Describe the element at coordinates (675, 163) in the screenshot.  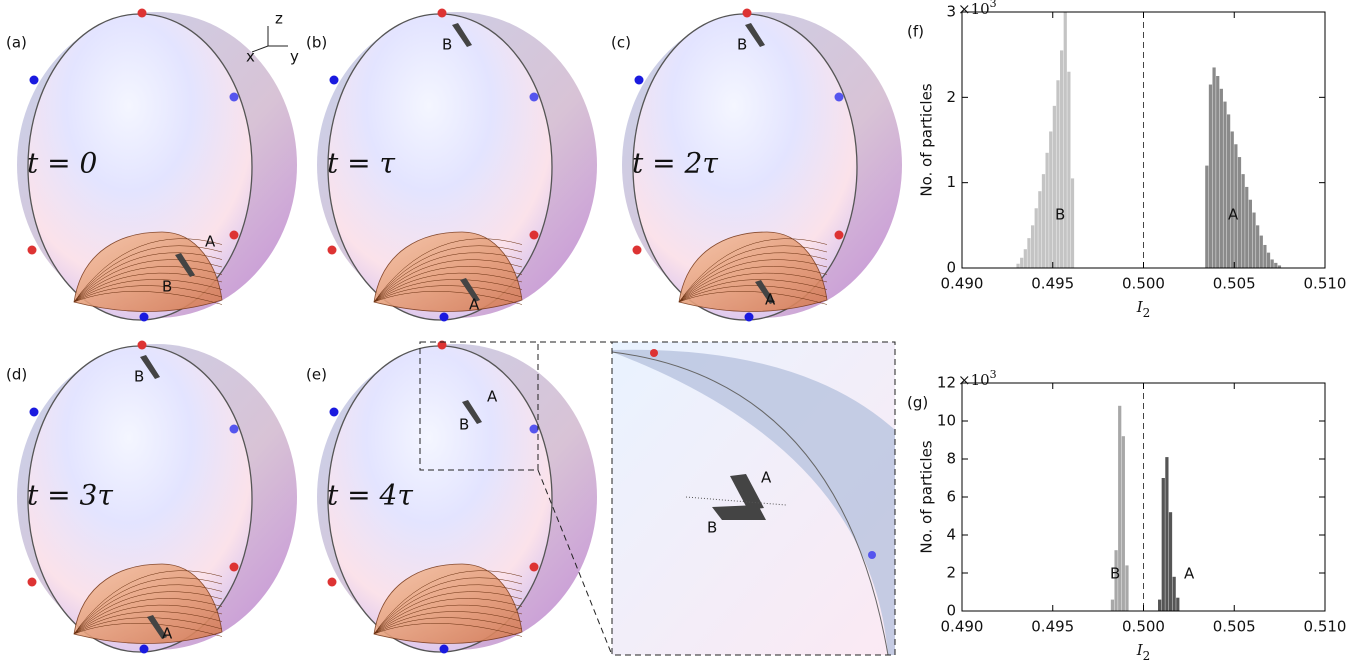
I see `time-label: t = 2τ` at that location.